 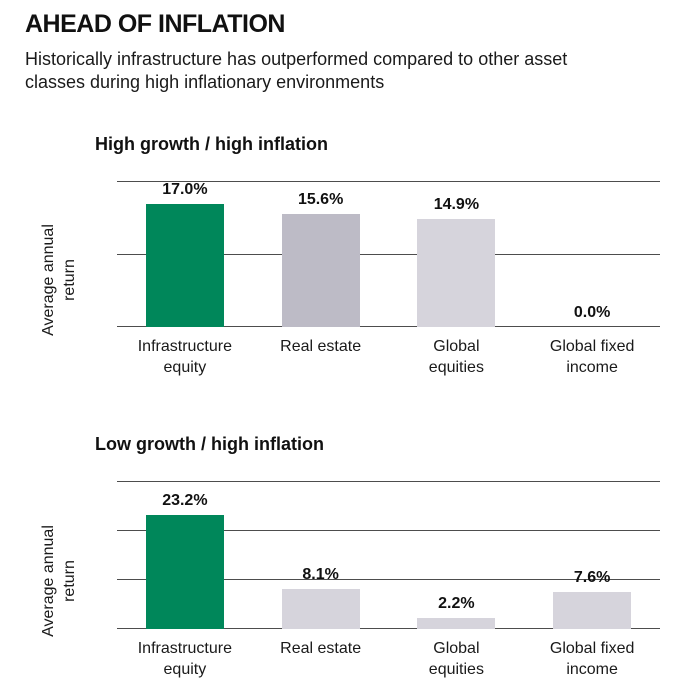 I want to click on bar-value-label: 0.0%, so click(x=592, y=312).